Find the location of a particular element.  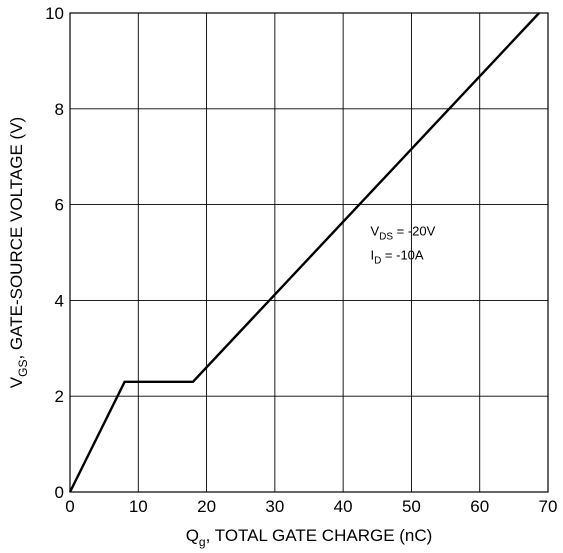

y-tick-label: 10 is located at coordinates (54, 13).